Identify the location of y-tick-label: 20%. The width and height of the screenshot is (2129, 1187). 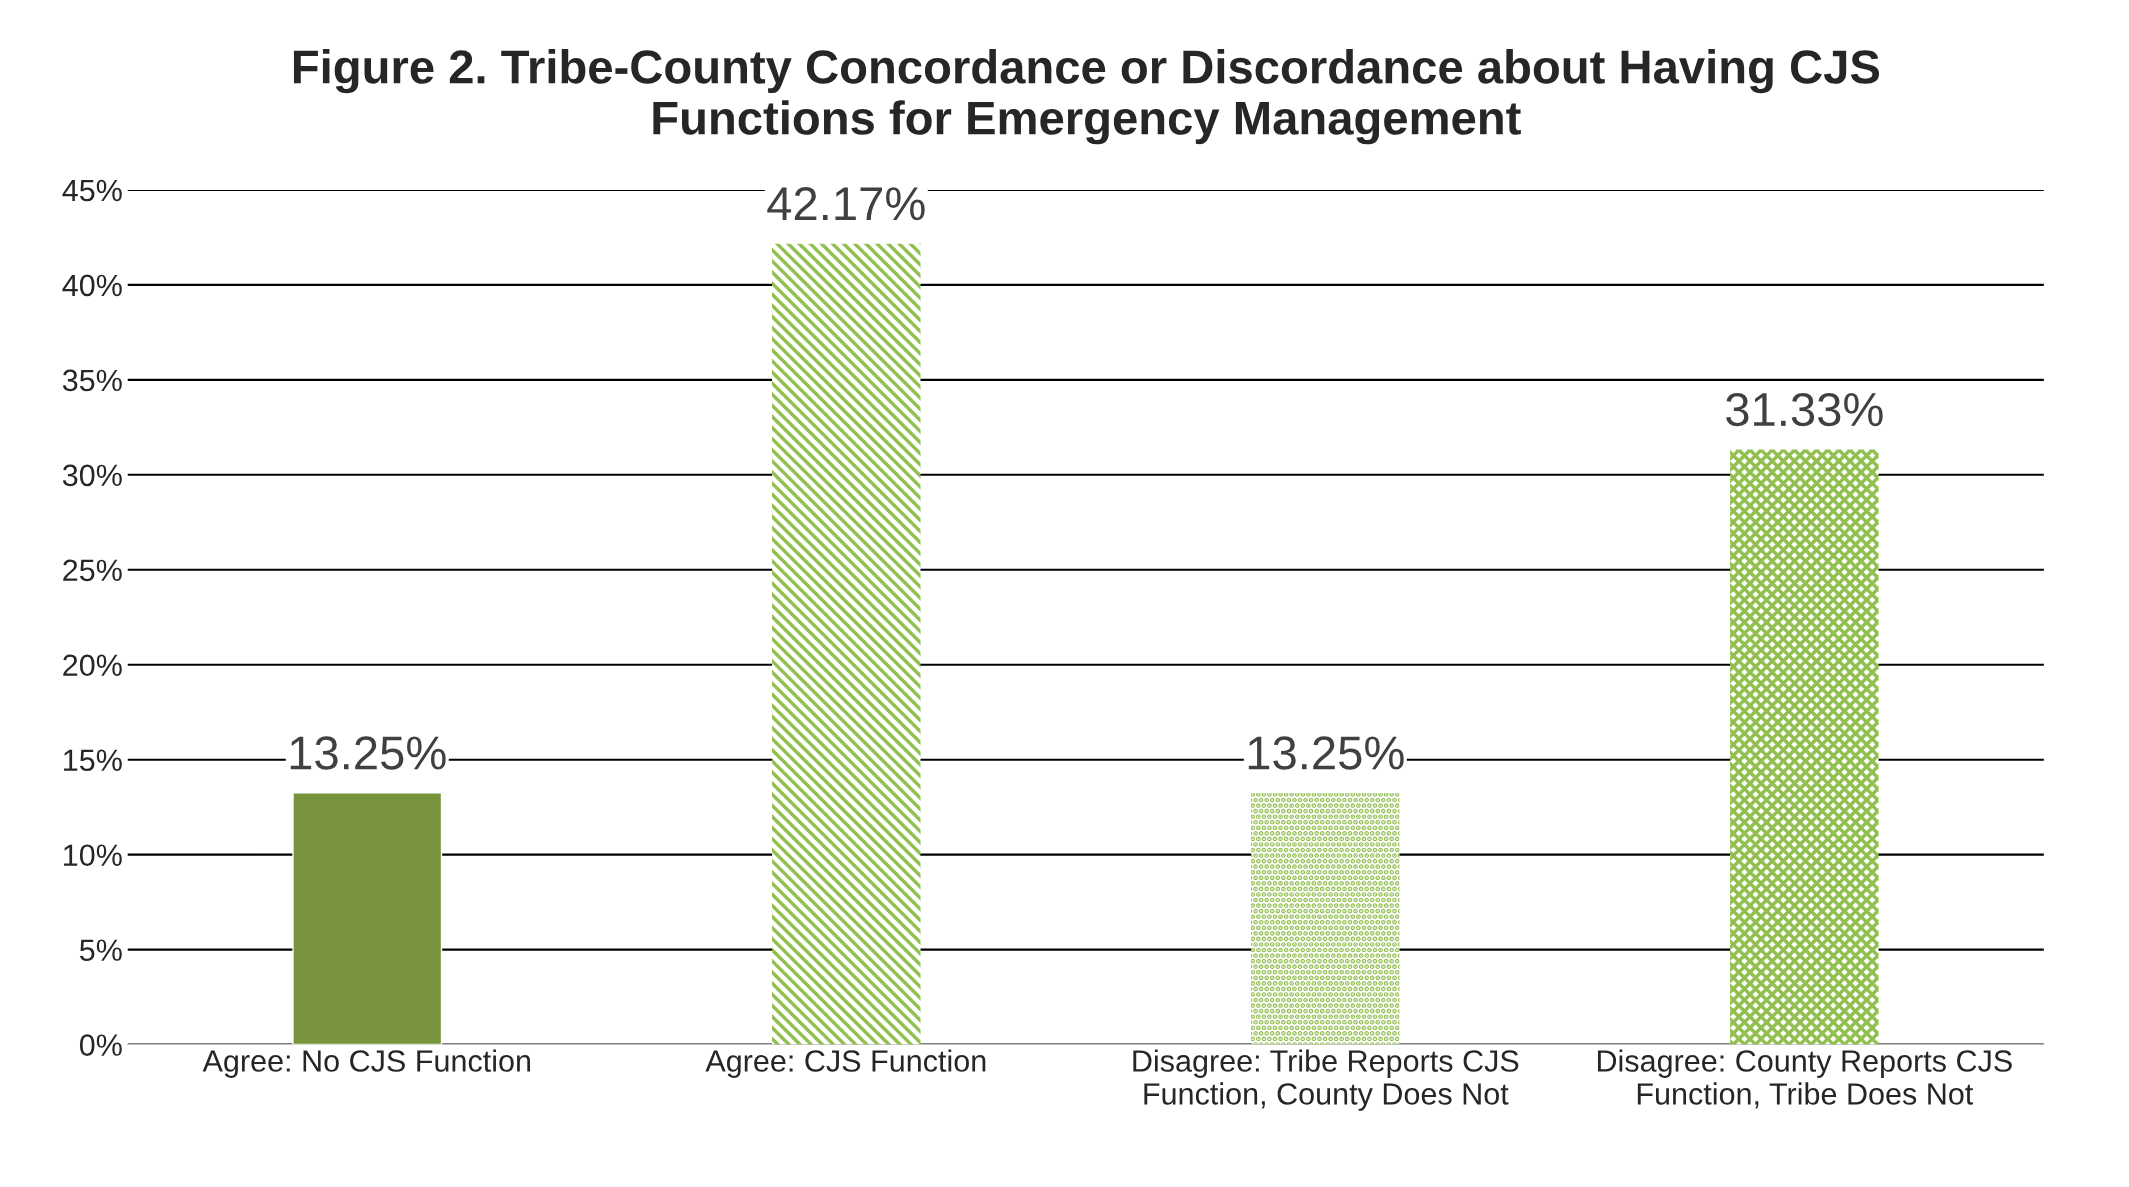
(92, 665).